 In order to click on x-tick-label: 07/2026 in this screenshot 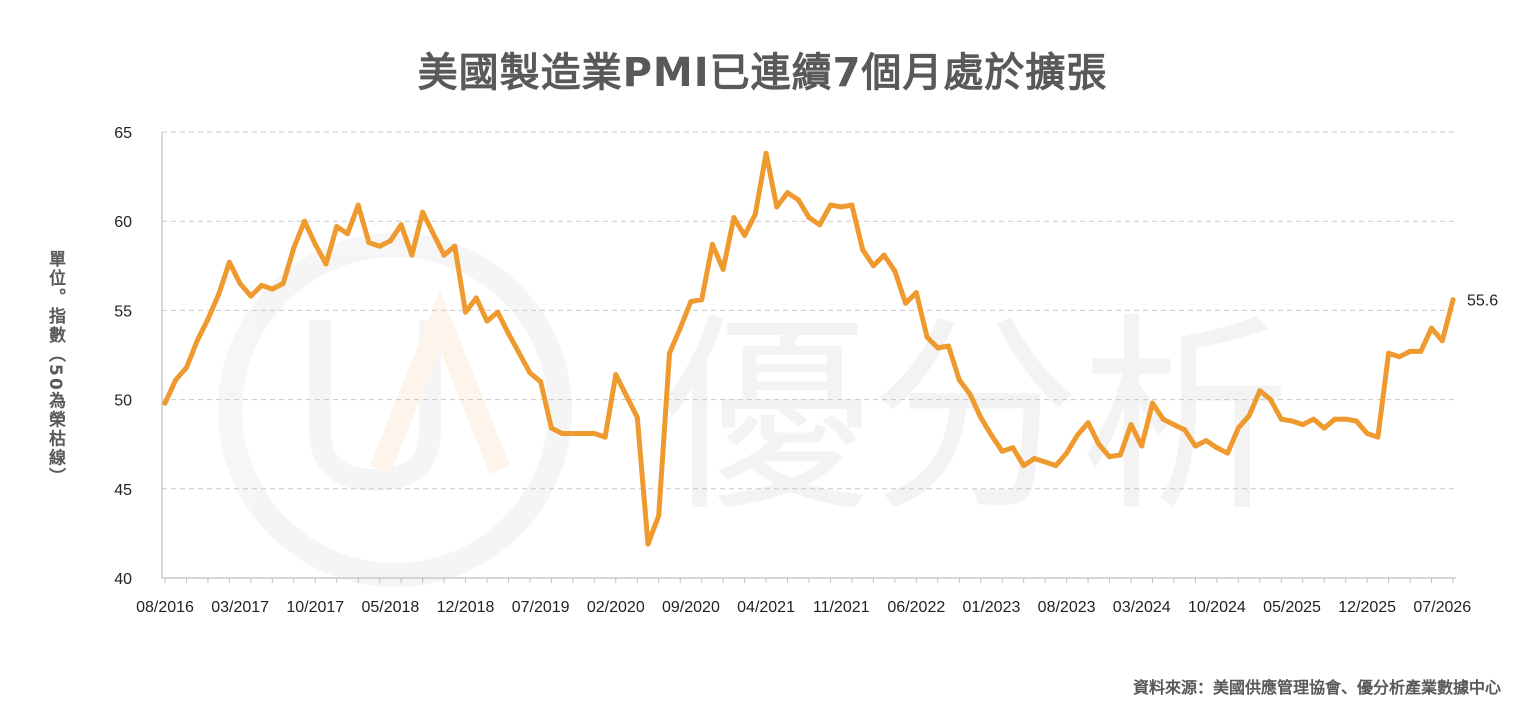, I will do `click(1442, 607)`.